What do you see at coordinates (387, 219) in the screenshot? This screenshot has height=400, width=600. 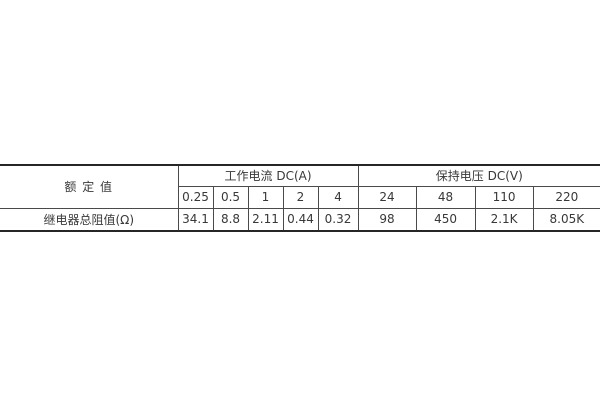 I see `resistance-value-cell: 98` at bounding box center [387, 219].